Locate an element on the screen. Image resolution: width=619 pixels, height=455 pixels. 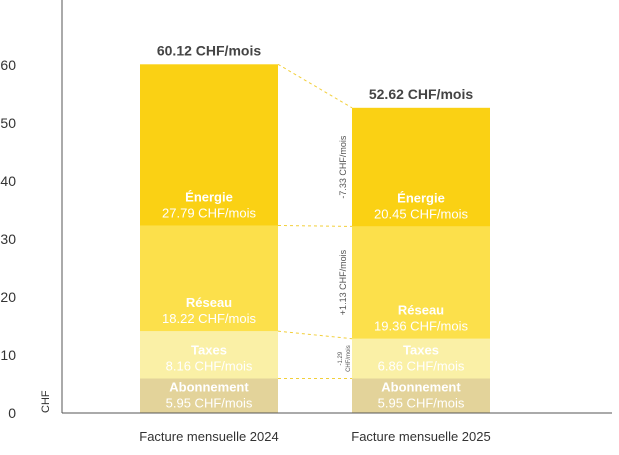
segment-name-abonnement-1: Abonnement is located at coordinates (209, 386).